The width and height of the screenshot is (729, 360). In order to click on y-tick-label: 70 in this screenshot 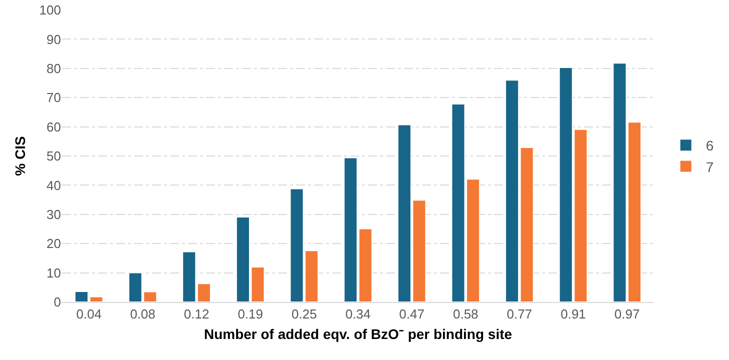, I will do `click(53, 98)`.